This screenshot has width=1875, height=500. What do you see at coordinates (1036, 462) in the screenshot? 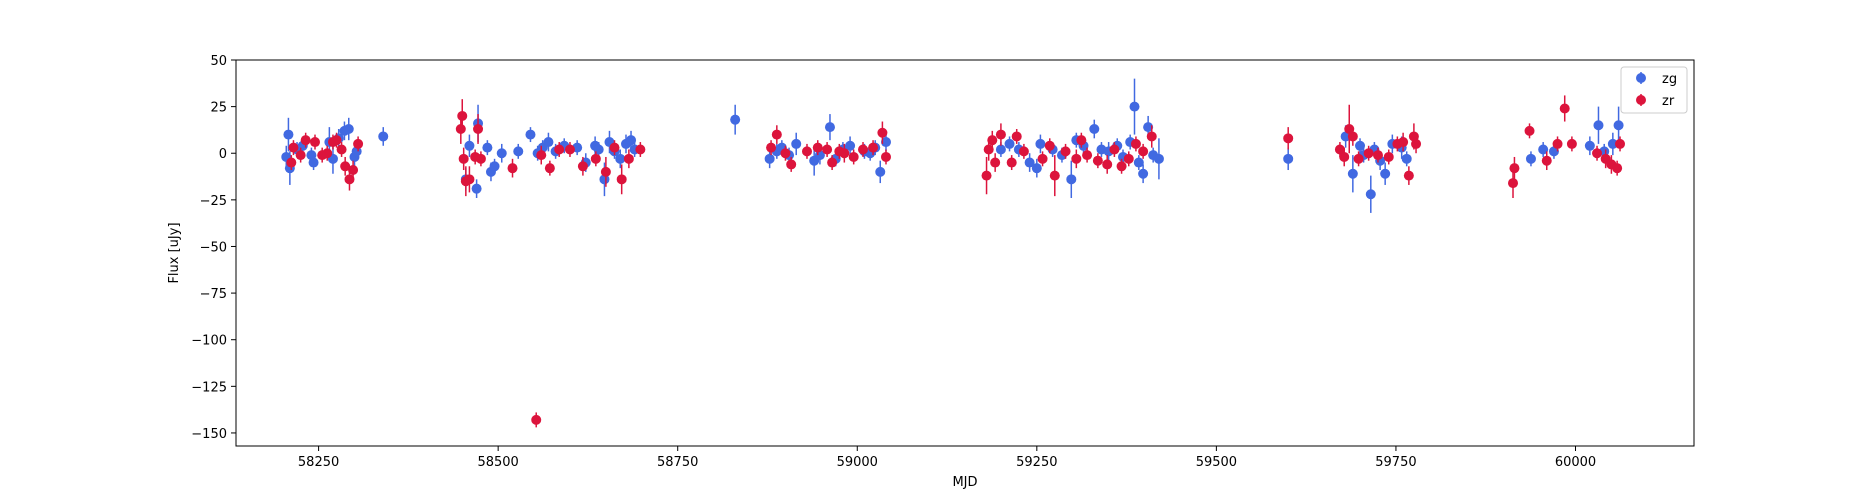
I see `x-tick-label: 59250` at bounding box center [1036, 462].